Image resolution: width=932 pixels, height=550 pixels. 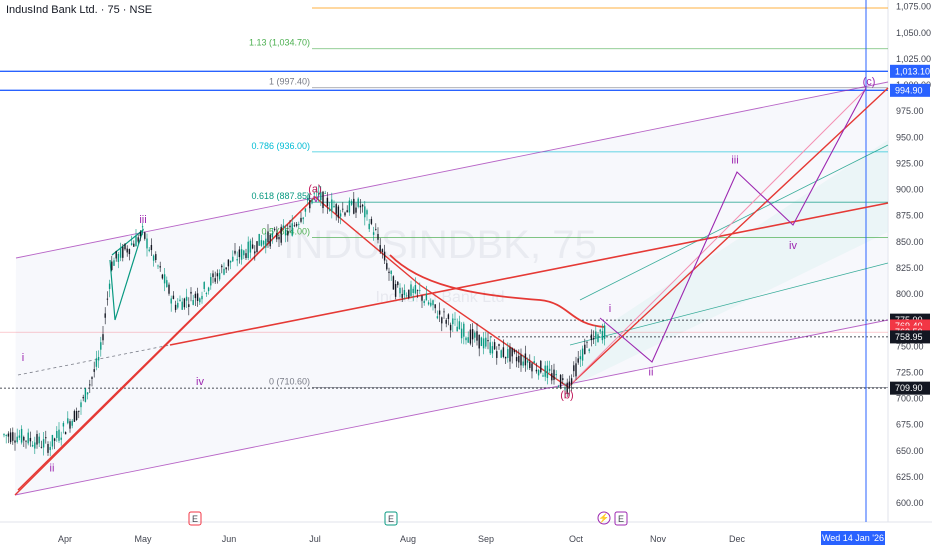 What do you see at coordinates (910, 294) in the screenshot?
I see `y-tick-8: 800.00` at bounding box center [910, 294].